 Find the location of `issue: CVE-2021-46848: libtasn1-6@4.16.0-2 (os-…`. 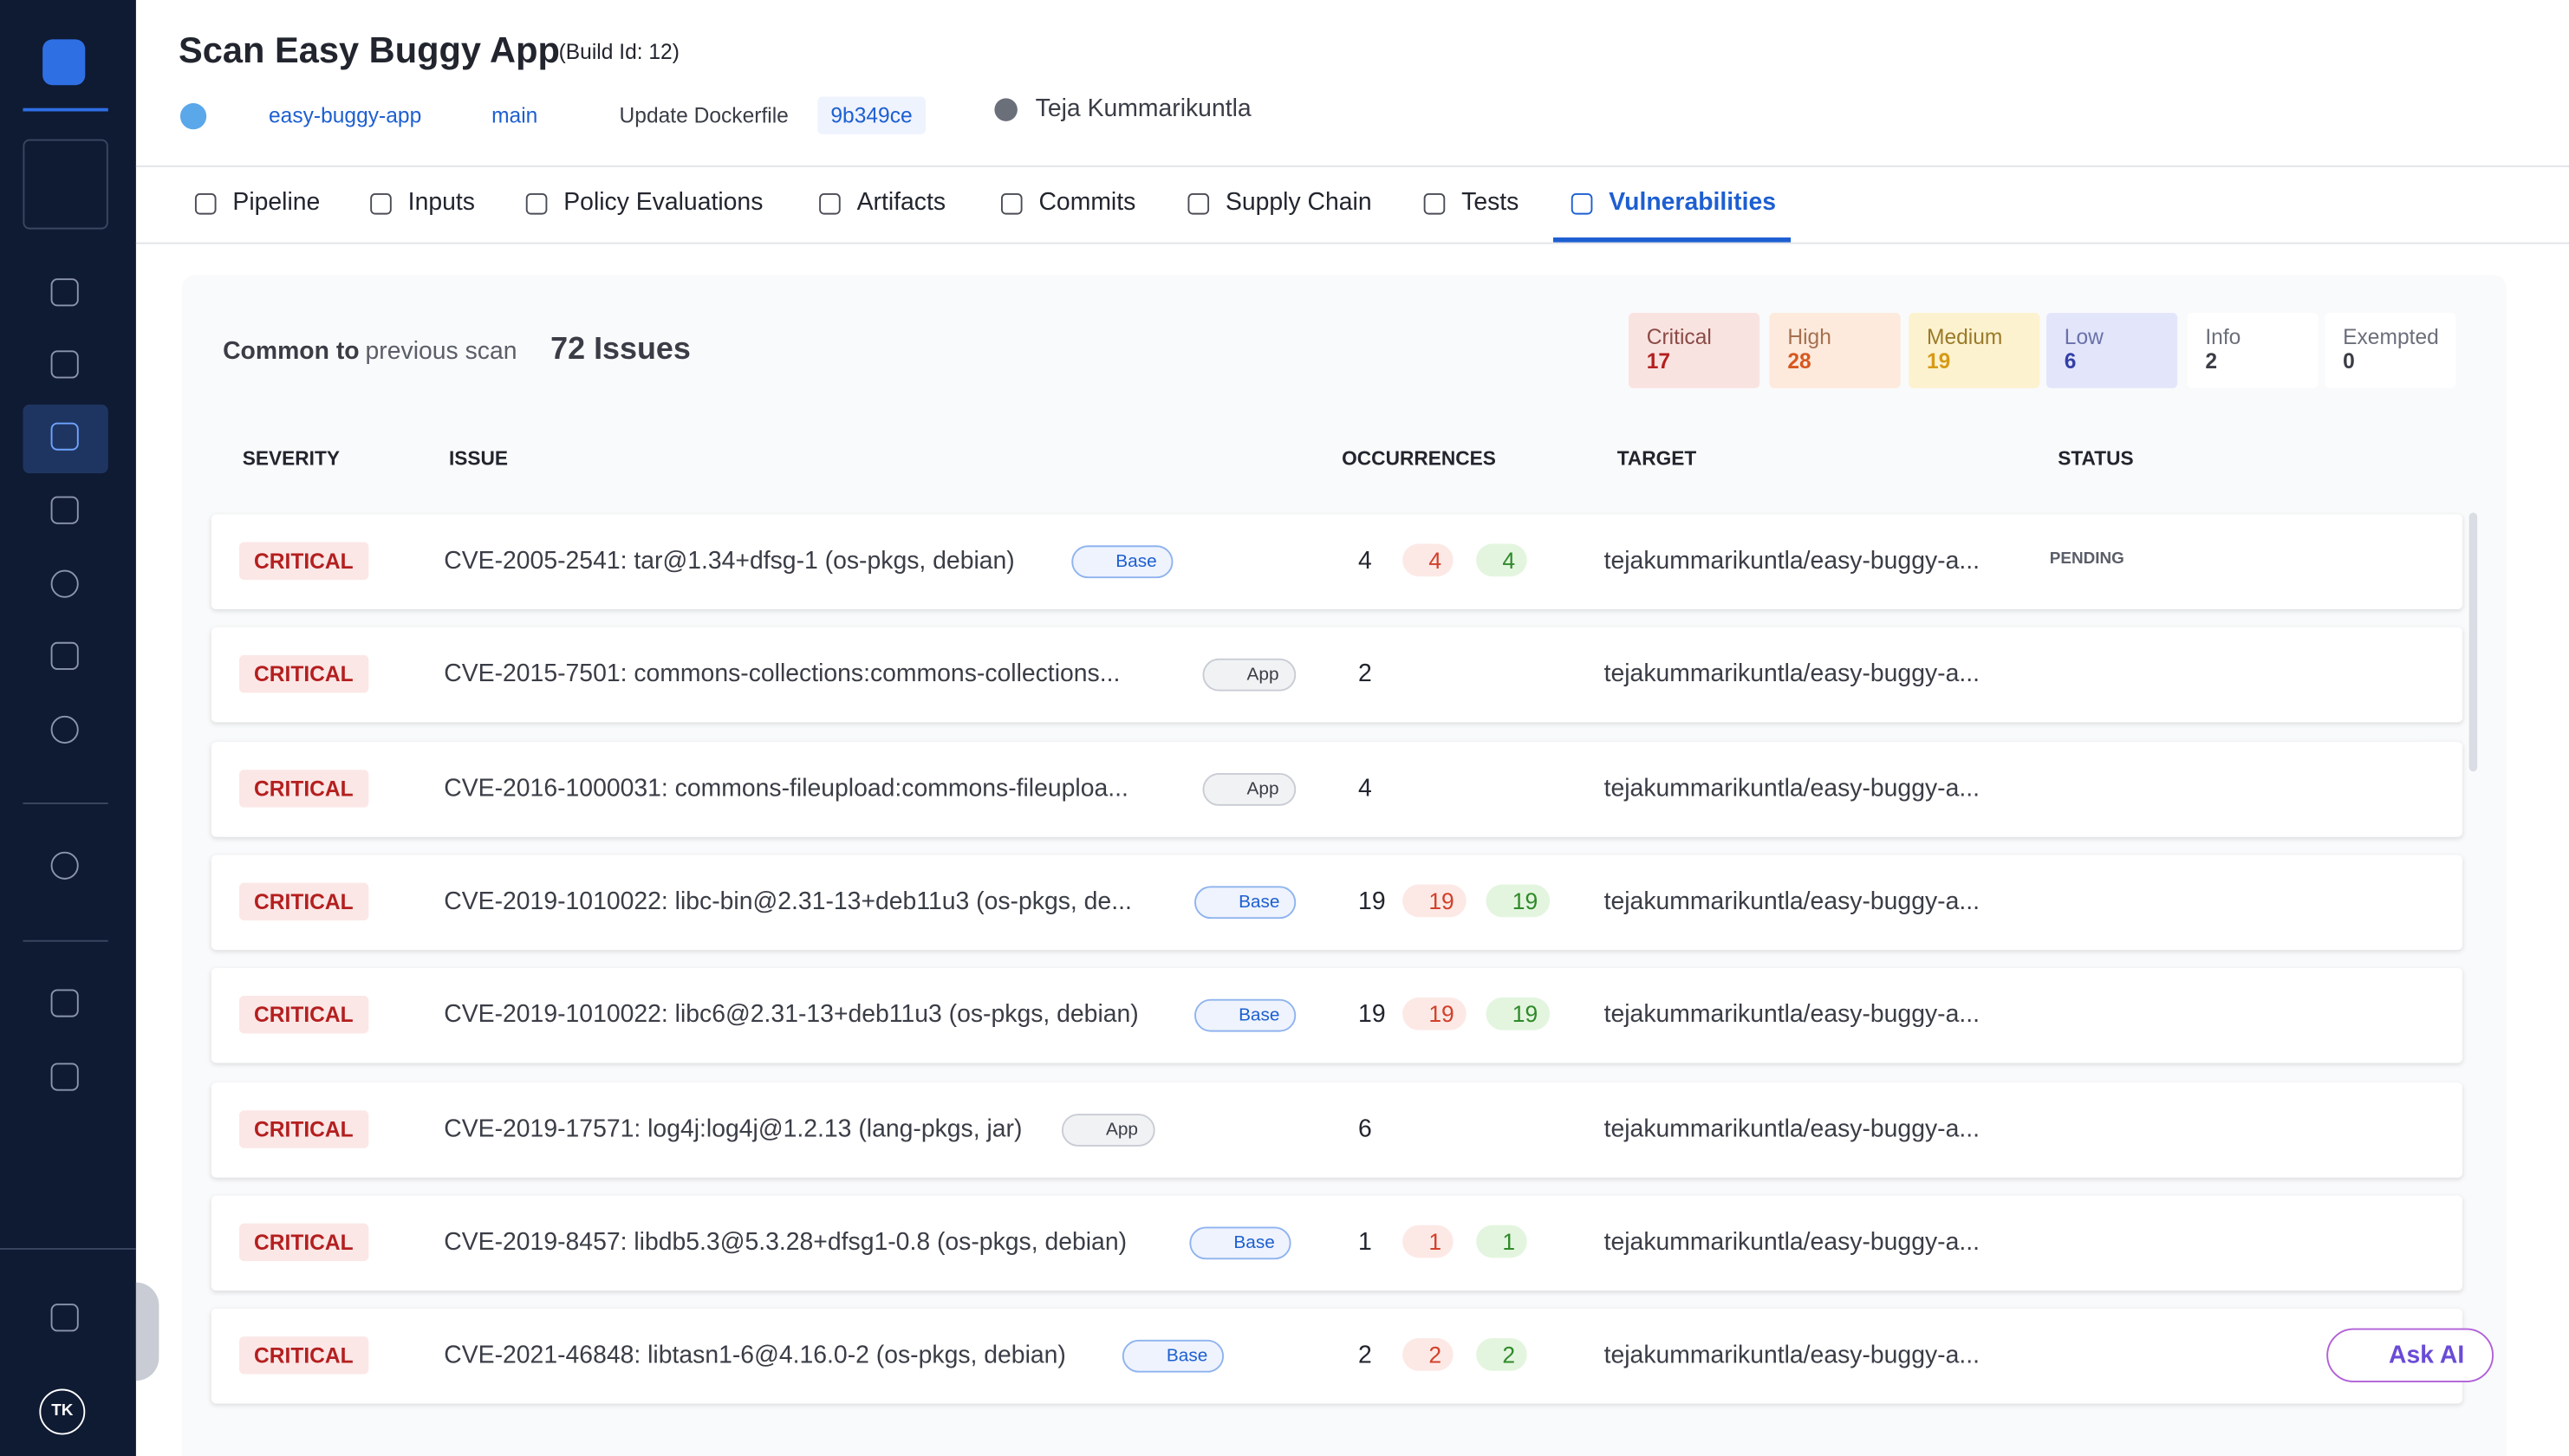

issue: CVE-2021-46848: libtasn1-6@4.16.0-2 (os-… is located at coordinates (755, 1355).